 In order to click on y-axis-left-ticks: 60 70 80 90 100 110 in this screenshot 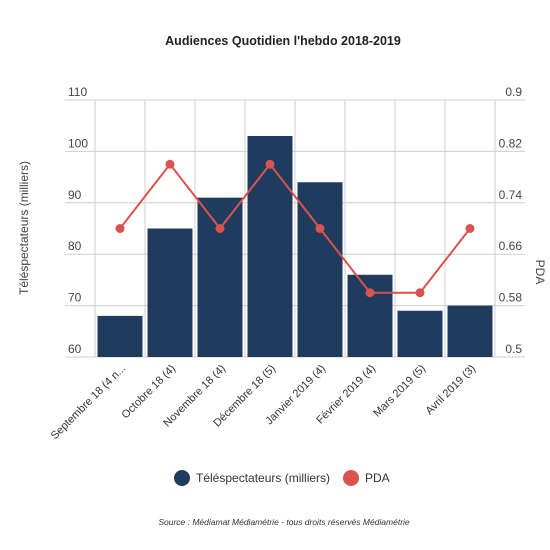, I will do `click(78, 220)`.